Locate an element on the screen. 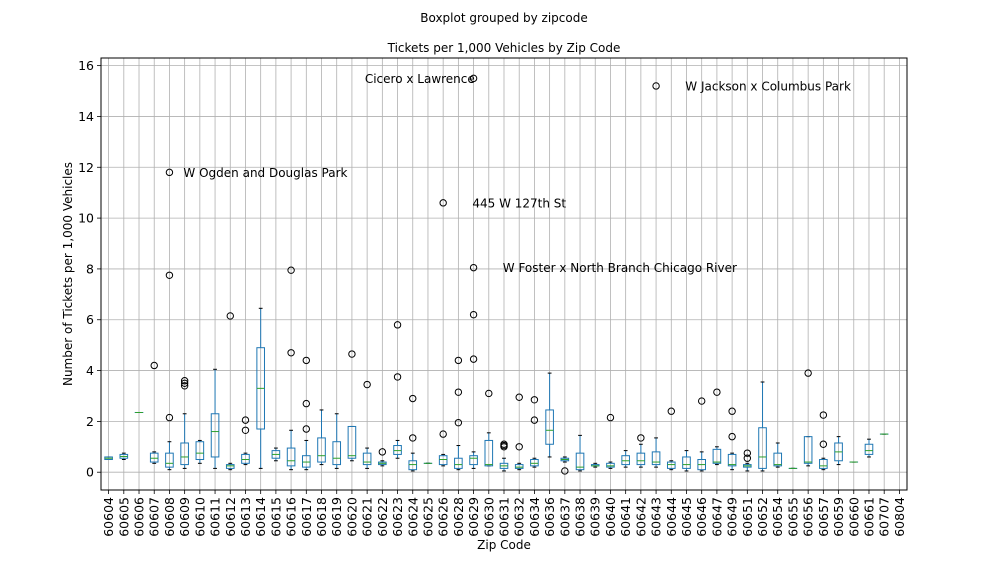 Image resolution: width=1008 pixels, height=576 pixels. x-tick-label: 60628 is located at coordinates (458, 517).